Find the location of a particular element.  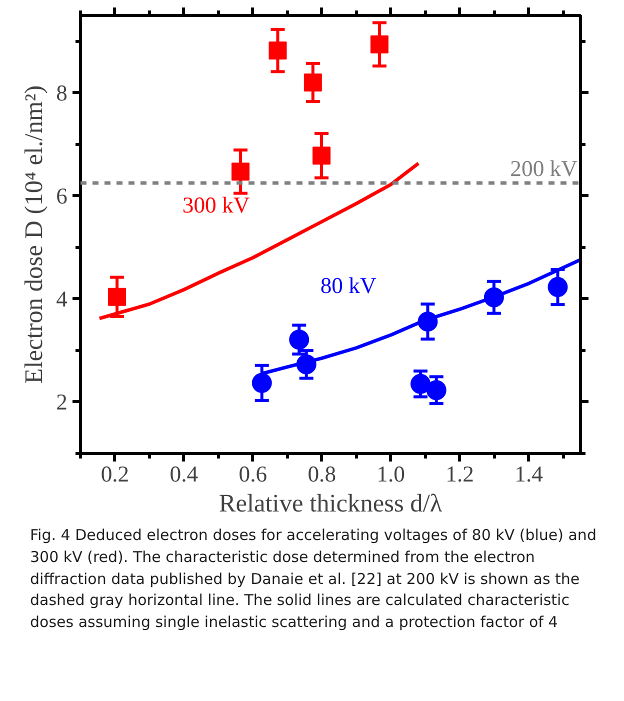

y-tick-label: 4 is located at coordinates (62, 299).